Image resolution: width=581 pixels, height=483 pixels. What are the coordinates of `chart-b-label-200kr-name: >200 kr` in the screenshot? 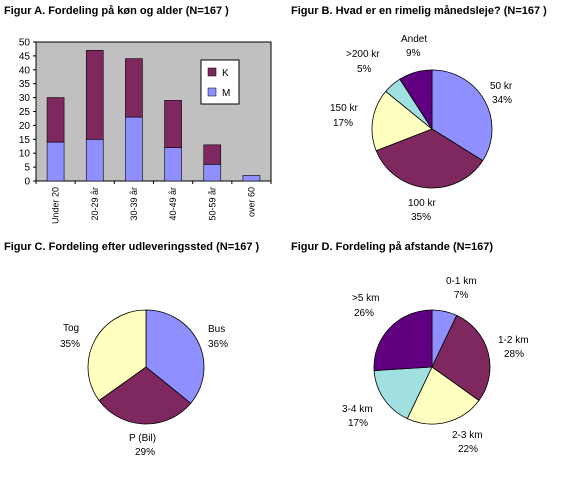 It's located at (363, 54).